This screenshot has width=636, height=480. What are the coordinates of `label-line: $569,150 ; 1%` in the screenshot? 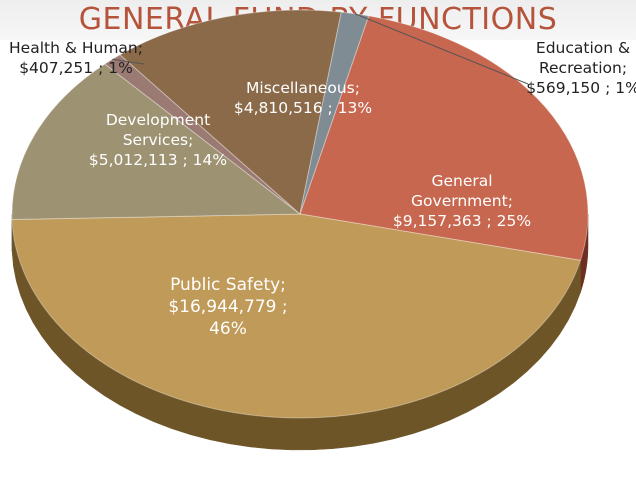 It's located at (581, 88).